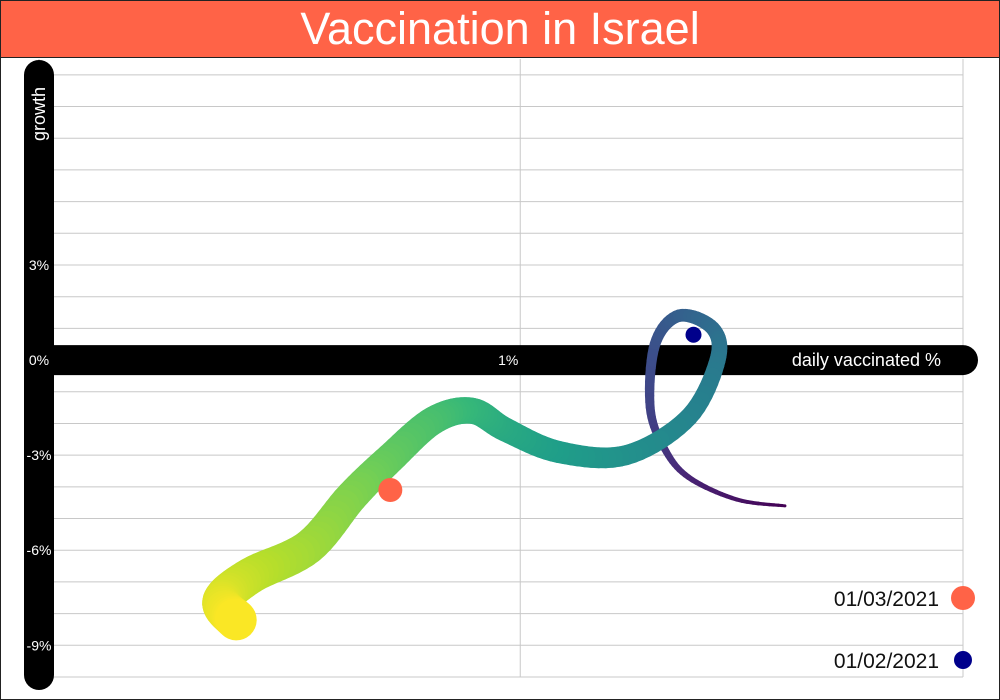 The image size is (1000, 700). What do you see at coordinates (39, 360) in the screenshot?
I see `y-tick-label: 0%` at bounding box center [39, 360].